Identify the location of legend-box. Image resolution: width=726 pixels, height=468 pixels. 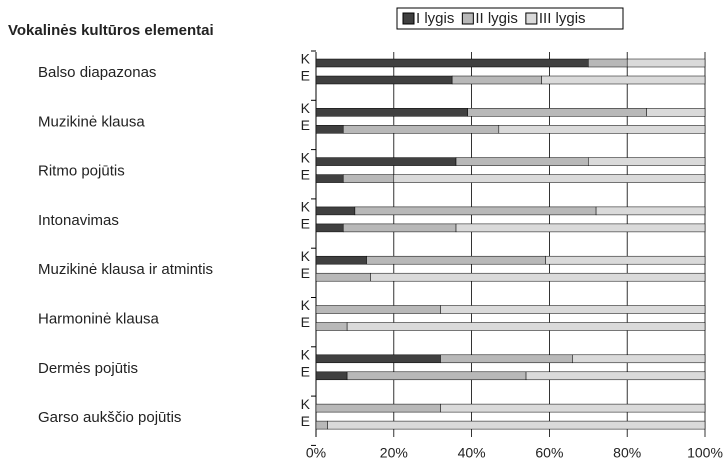
(510, 18).